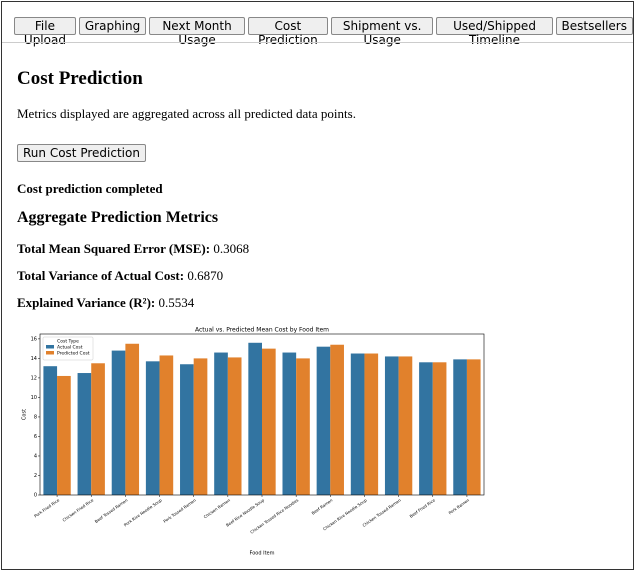 Image resolution: width=637 pixels, height=573 pixels. I want to click on legend-box, so click(68, 348).